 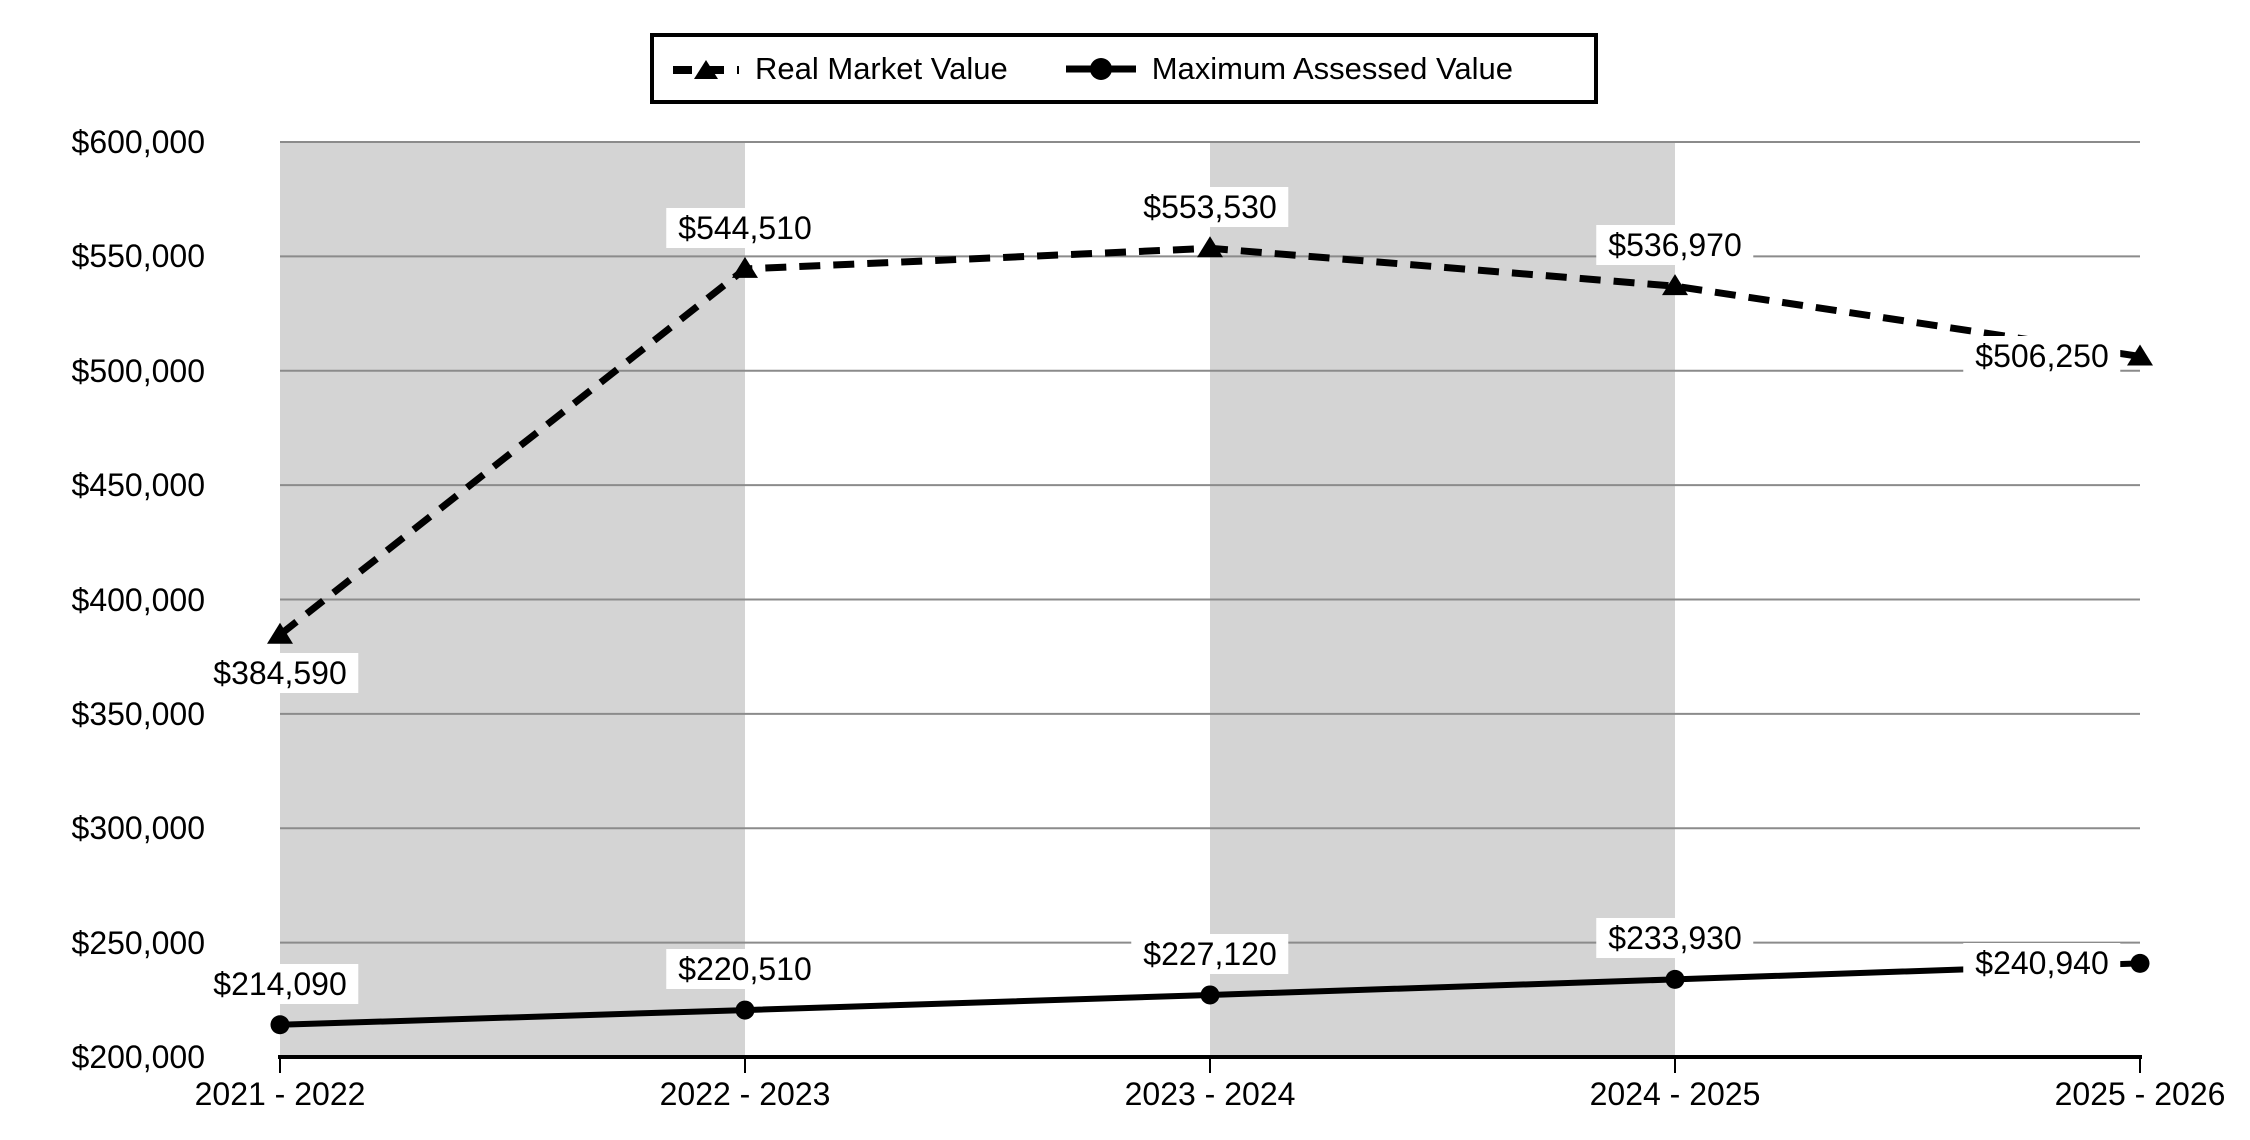 I want to click on x-tick-label: 2021 - 2022, so click(x=280, y=1094).